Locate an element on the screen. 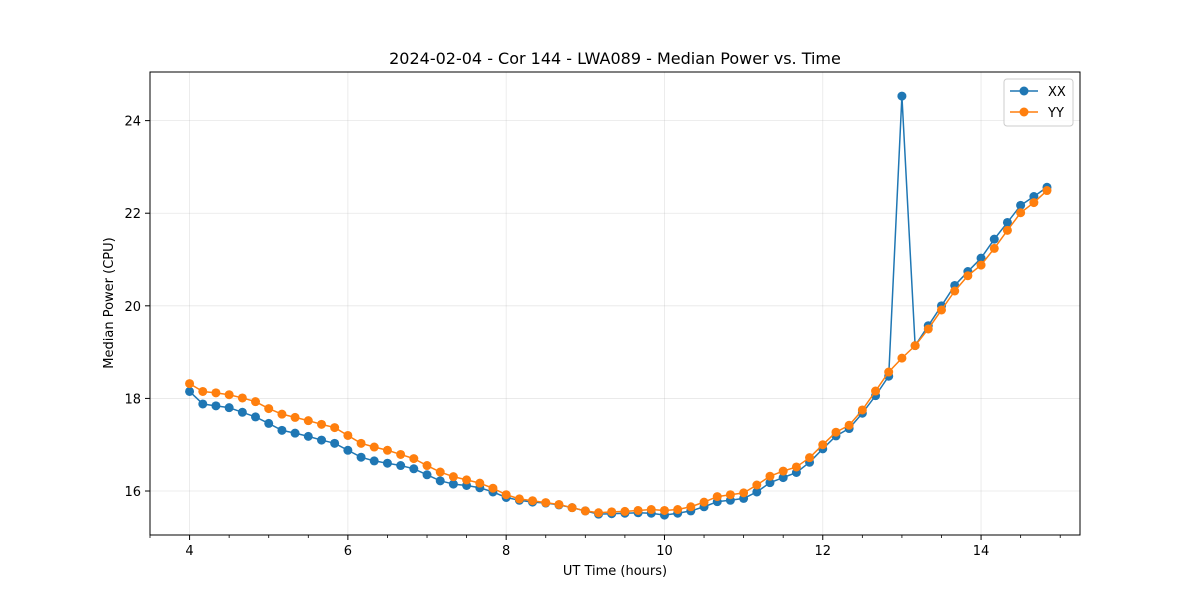 This screenshot has height=600, width=1200. y-tick-label: 24 is located at coordinates (132, 122).